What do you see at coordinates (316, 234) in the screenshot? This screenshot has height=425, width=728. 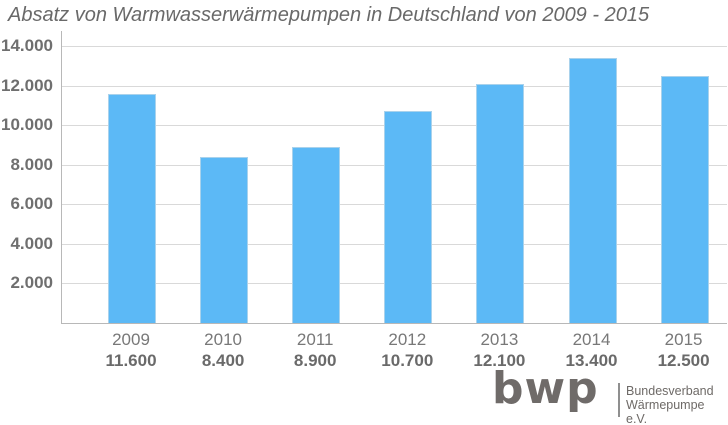 I see `bar-2011` at bounding box center [316, 234].